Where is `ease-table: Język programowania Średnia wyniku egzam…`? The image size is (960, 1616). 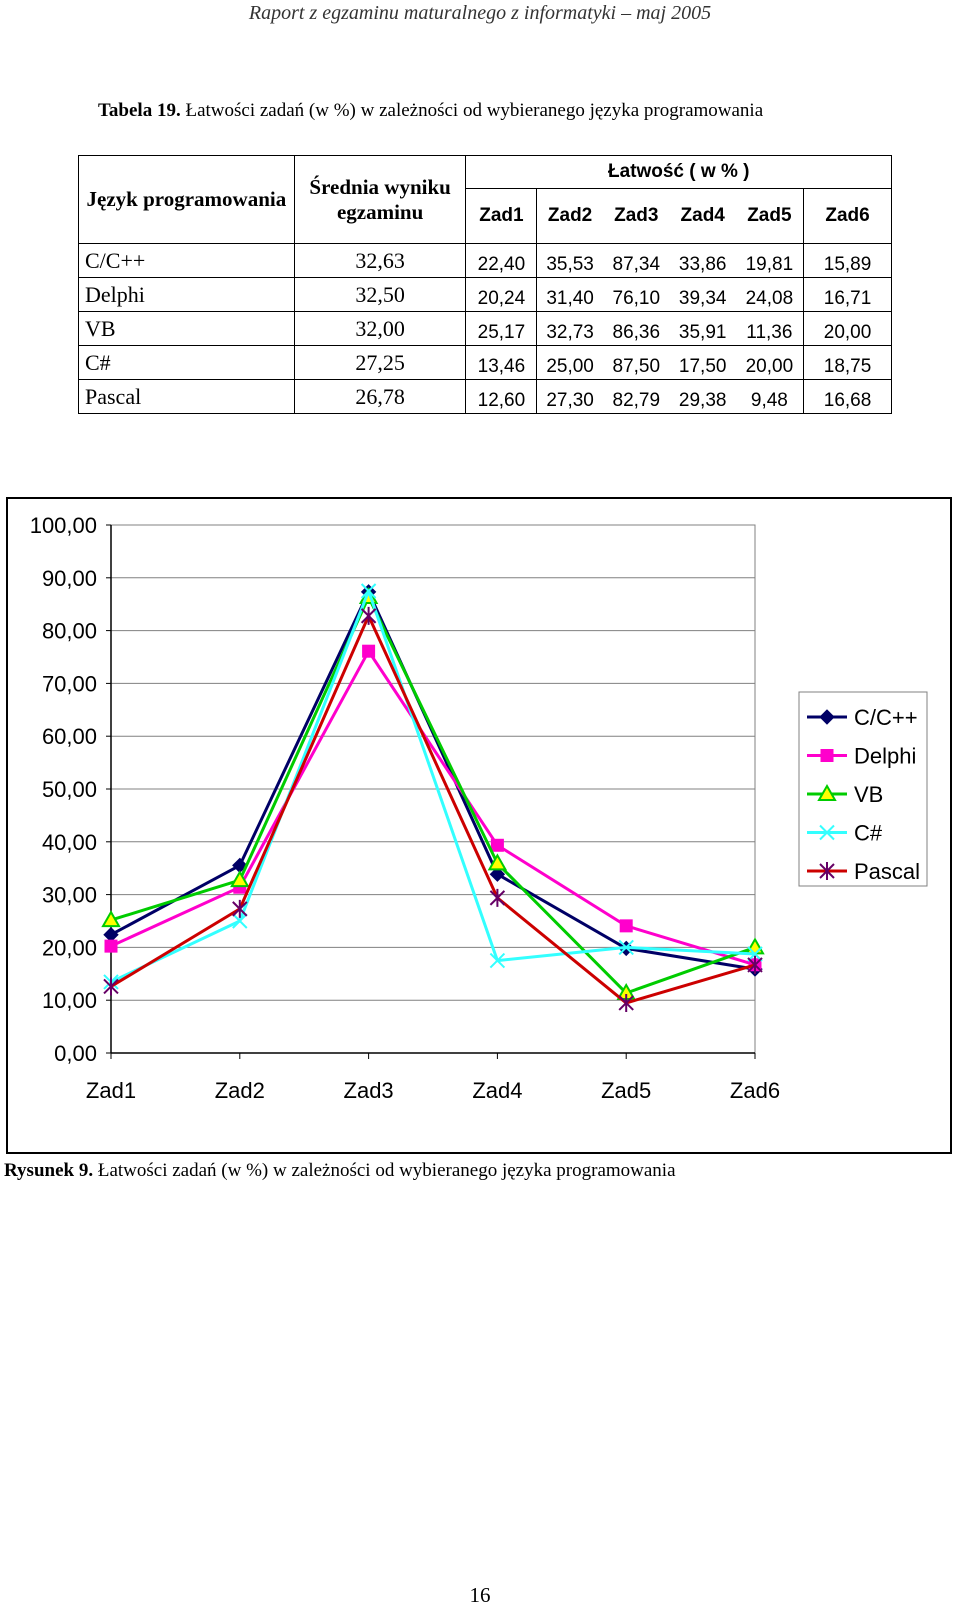 ease-table: Język programowania Średnia wyniku egzam… is located at coordinates (485, 284).